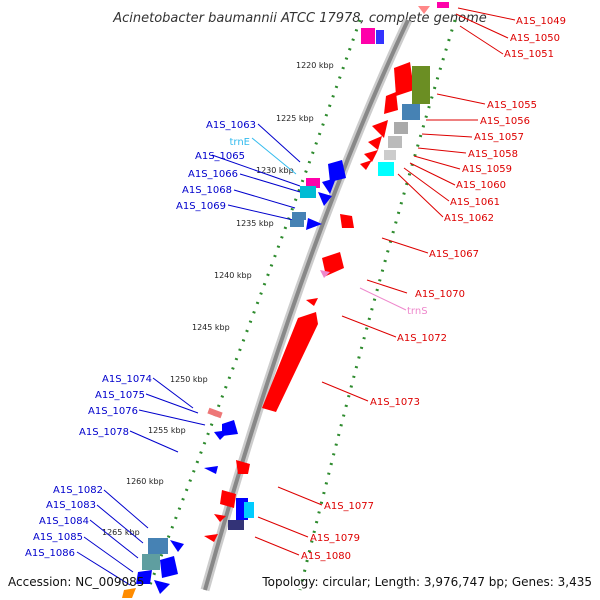 This screenshot has width=600, height=600. Describe the element at coordinates (231, 125) in the screenshot. I see `gene-label-a1s-1063: A1S_1063` at that location.